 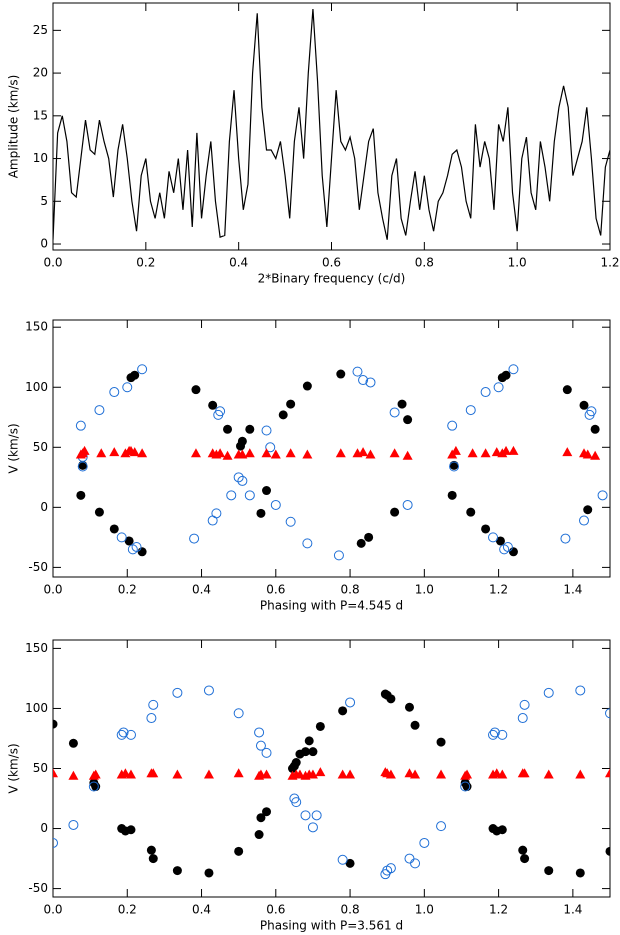 I want to click on x-tick-label: 1.2, so click(x=498, y=590).